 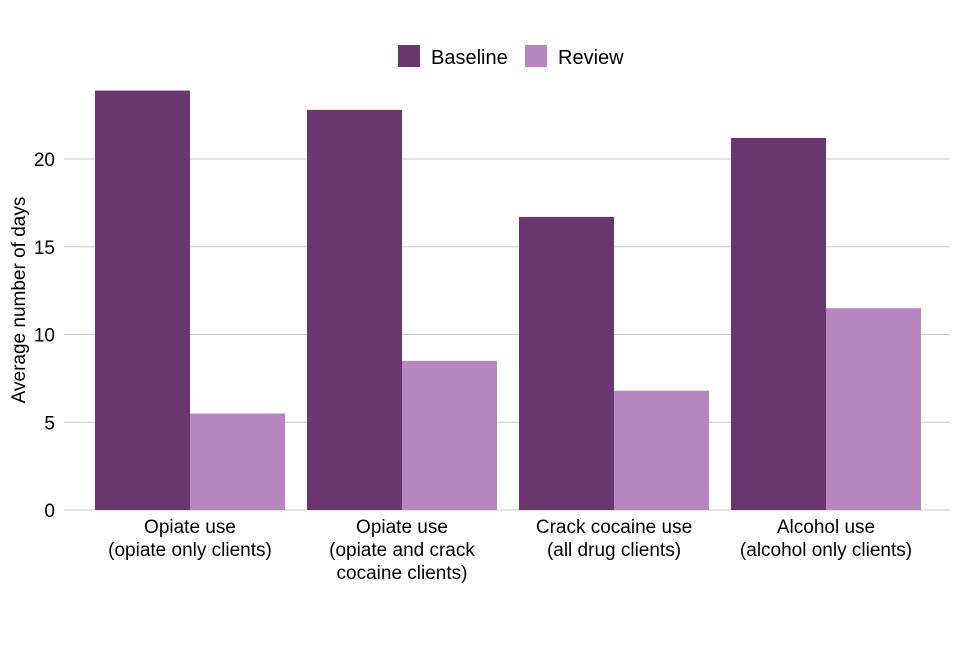 What do you see at coordinates (614, 527) in the screenshot?
I see `x-category-label-line: Crack cocaine use` at bounding box center [614, 527].